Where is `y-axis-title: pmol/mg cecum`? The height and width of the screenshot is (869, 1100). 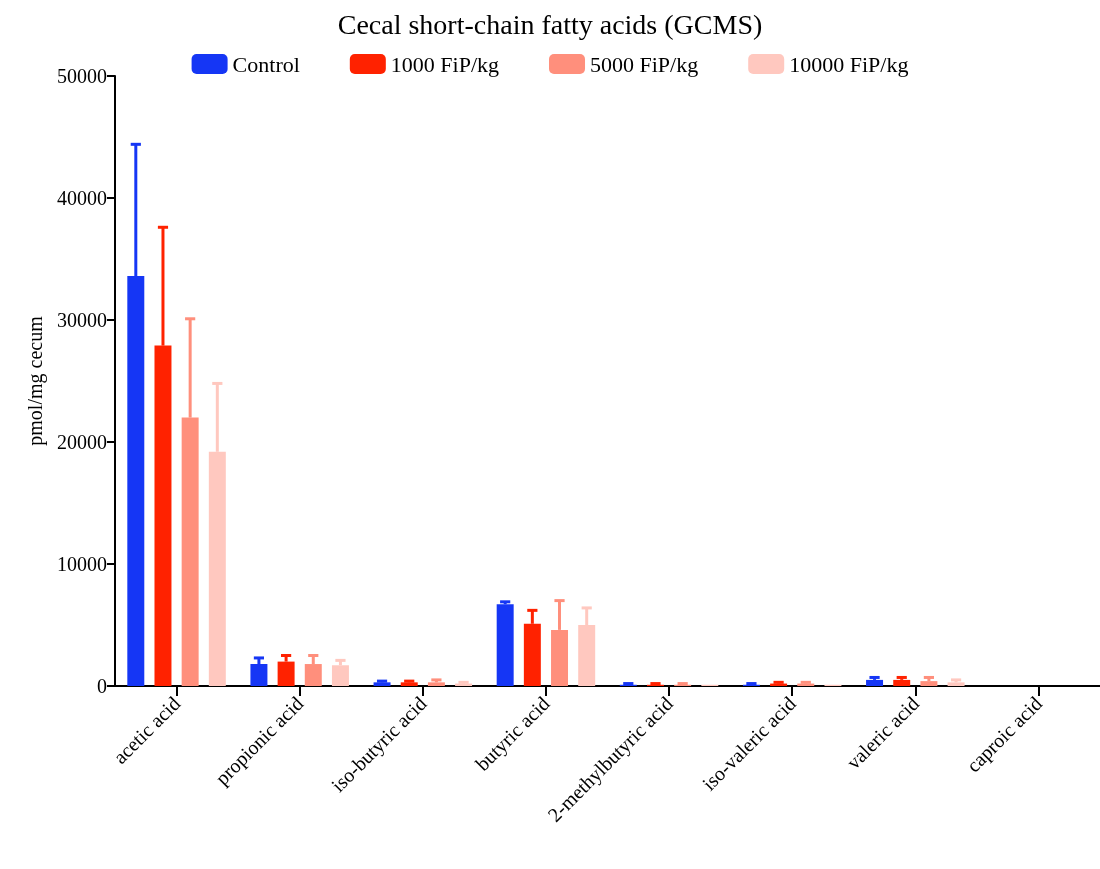
y-axis-title: pmol/mg cecum is located at coordinates (35, 380).